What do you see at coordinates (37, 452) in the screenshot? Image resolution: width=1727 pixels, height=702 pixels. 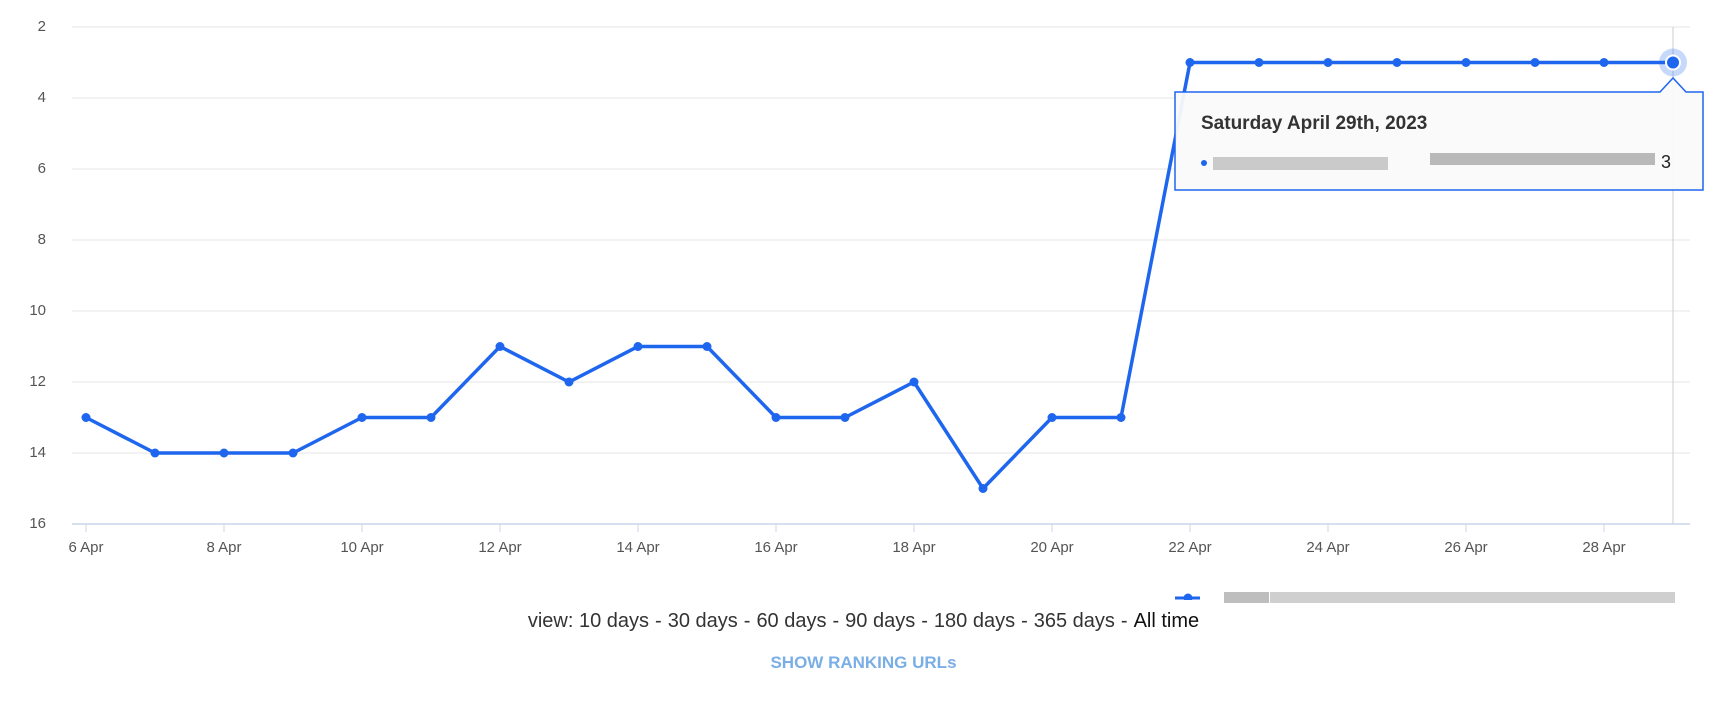 I see `y-tick-label: 14` at bounding box center [37, 452].